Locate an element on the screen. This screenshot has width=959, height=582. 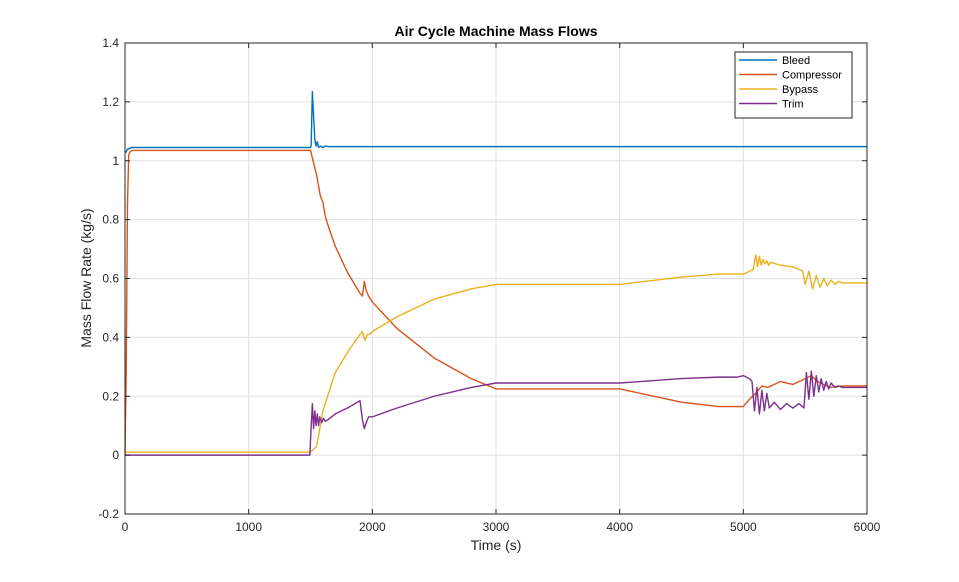
legend-label-bleed: Bleed is located at coordinates (796, 61).